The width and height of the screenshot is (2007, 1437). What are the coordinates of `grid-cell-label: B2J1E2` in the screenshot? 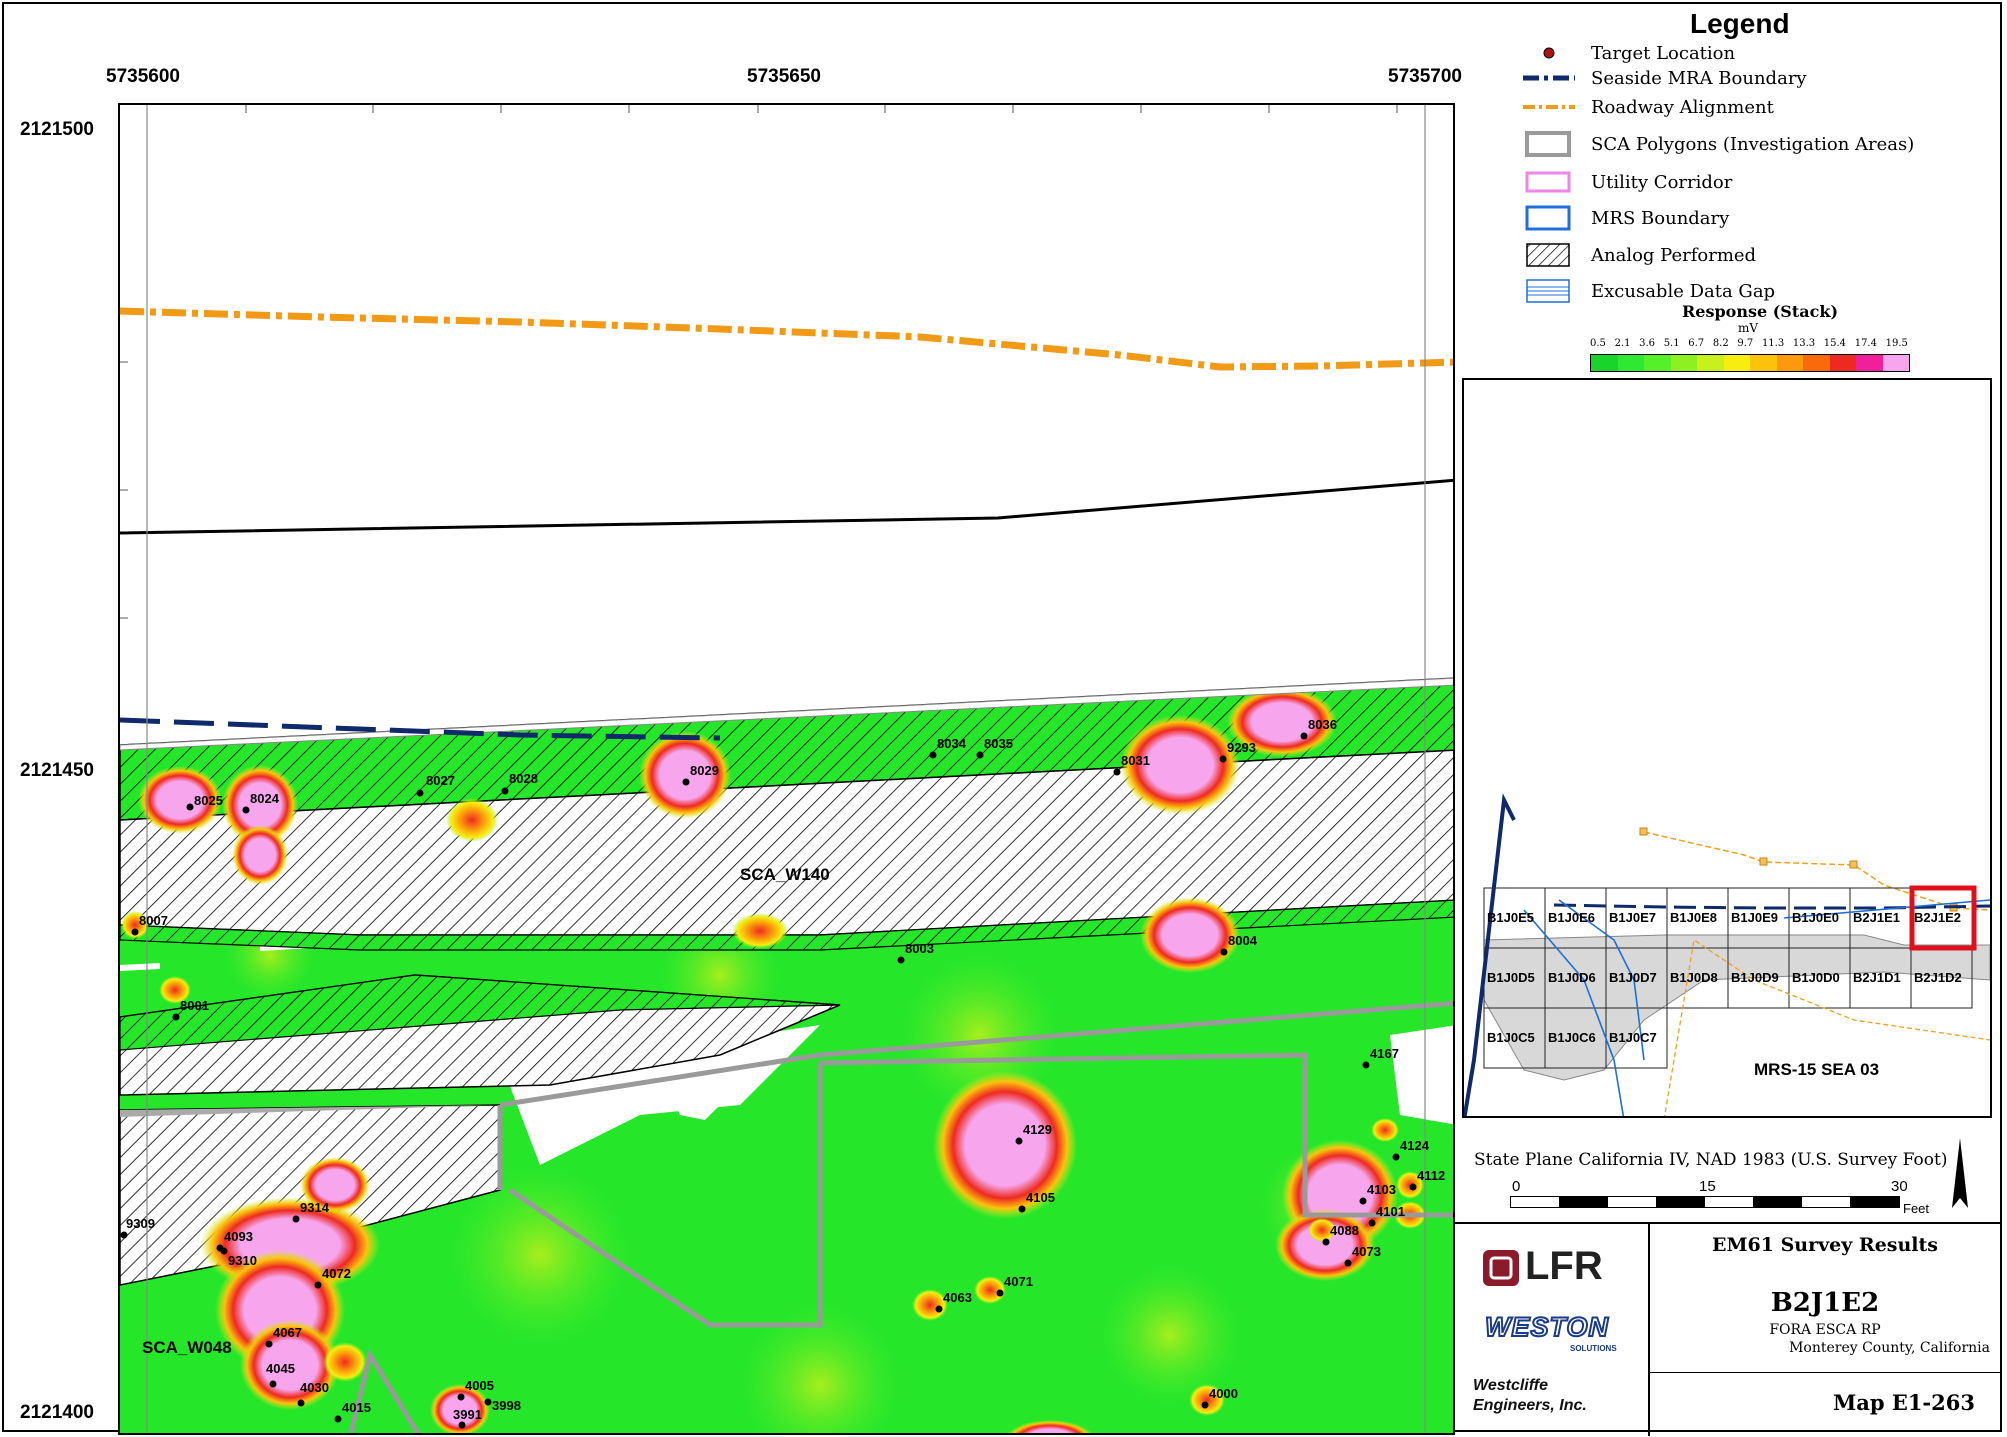 It's located at (1937, 917).